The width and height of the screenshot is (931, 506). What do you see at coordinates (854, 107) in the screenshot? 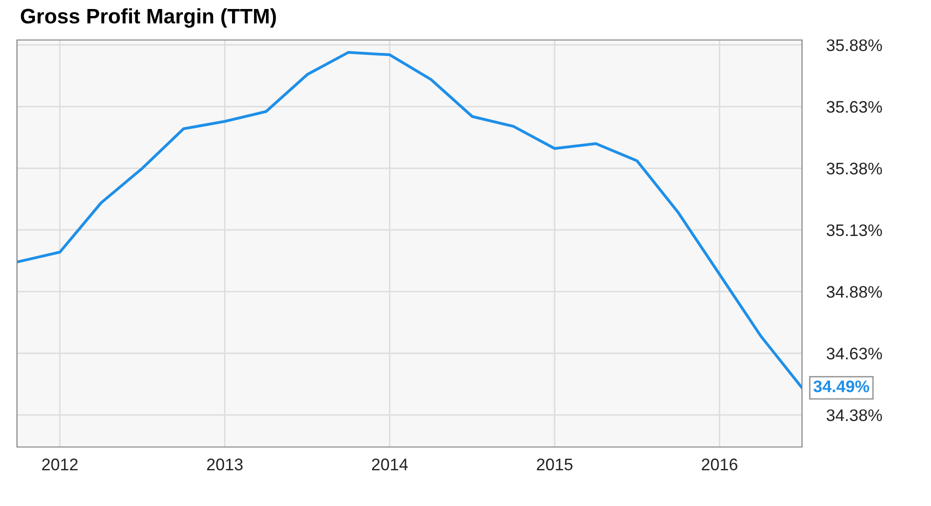
I see `y-tick-label: 35.63%` at bounding box center [854, 107].